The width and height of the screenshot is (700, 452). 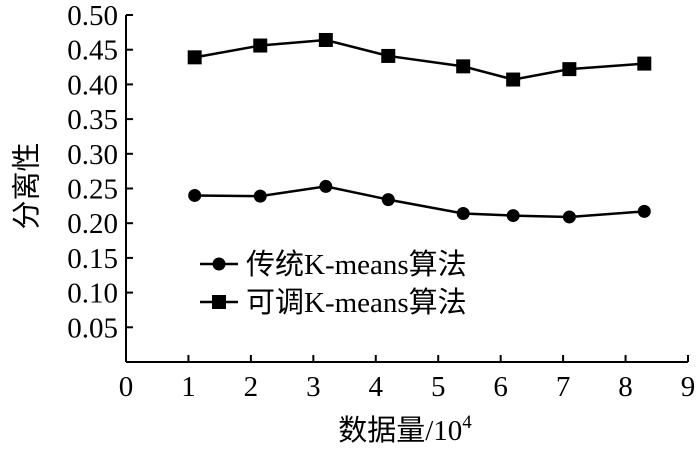 I want to click on y-tick-label: 0.50, so click(x=92, y=16).